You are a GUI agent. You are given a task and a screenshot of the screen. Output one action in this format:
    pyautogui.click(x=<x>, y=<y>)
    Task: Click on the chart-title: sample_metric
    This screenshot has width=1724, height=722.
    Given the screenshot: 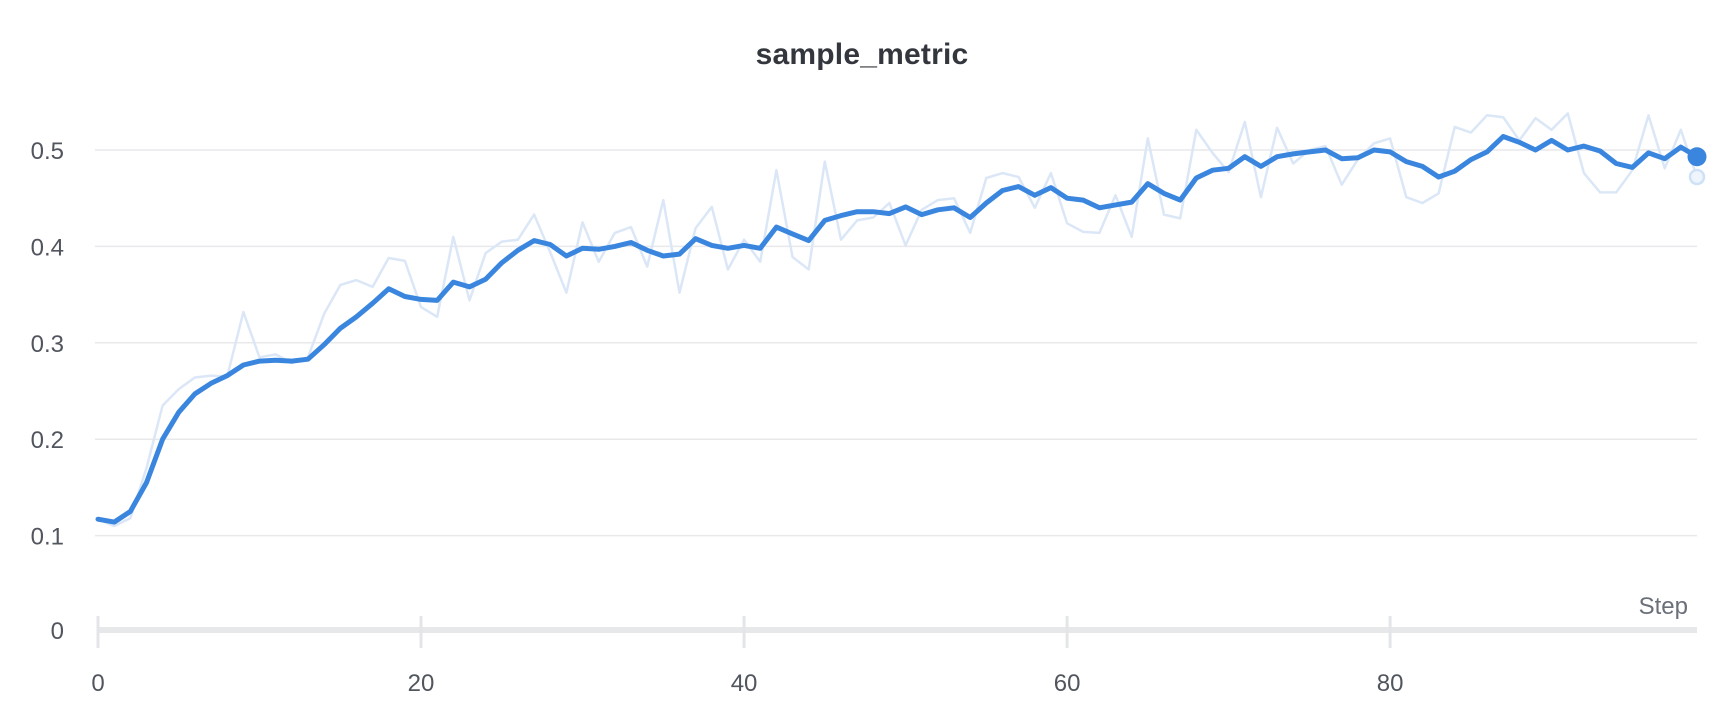 What is the action you would take?
    pyautogui.click(x=862, y=54)
    